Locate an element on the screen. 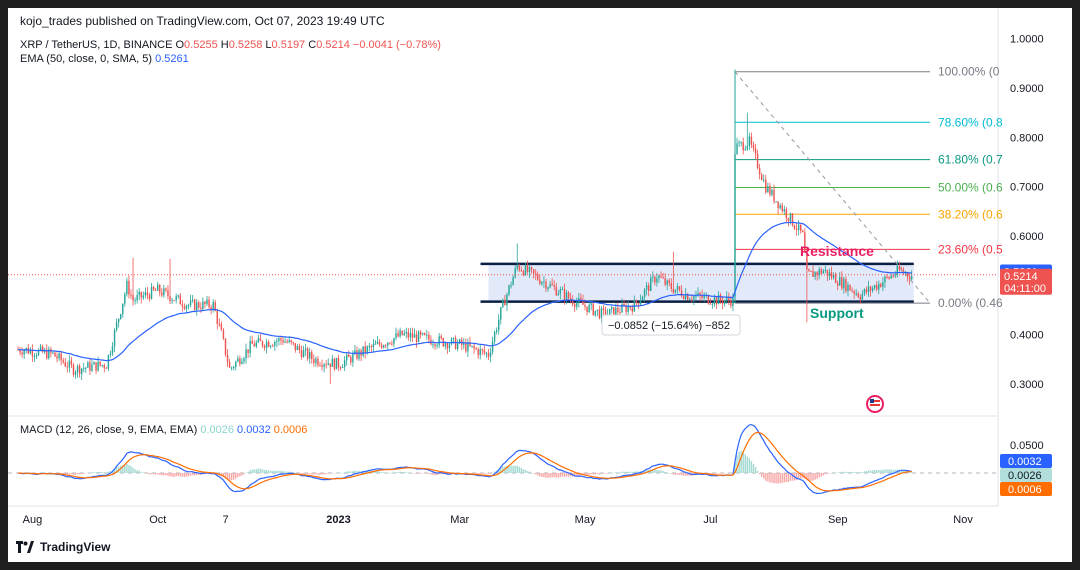 This screenshot has height=570, width=1080. time-tick-label: Nov is located at coordinates (963, 520).